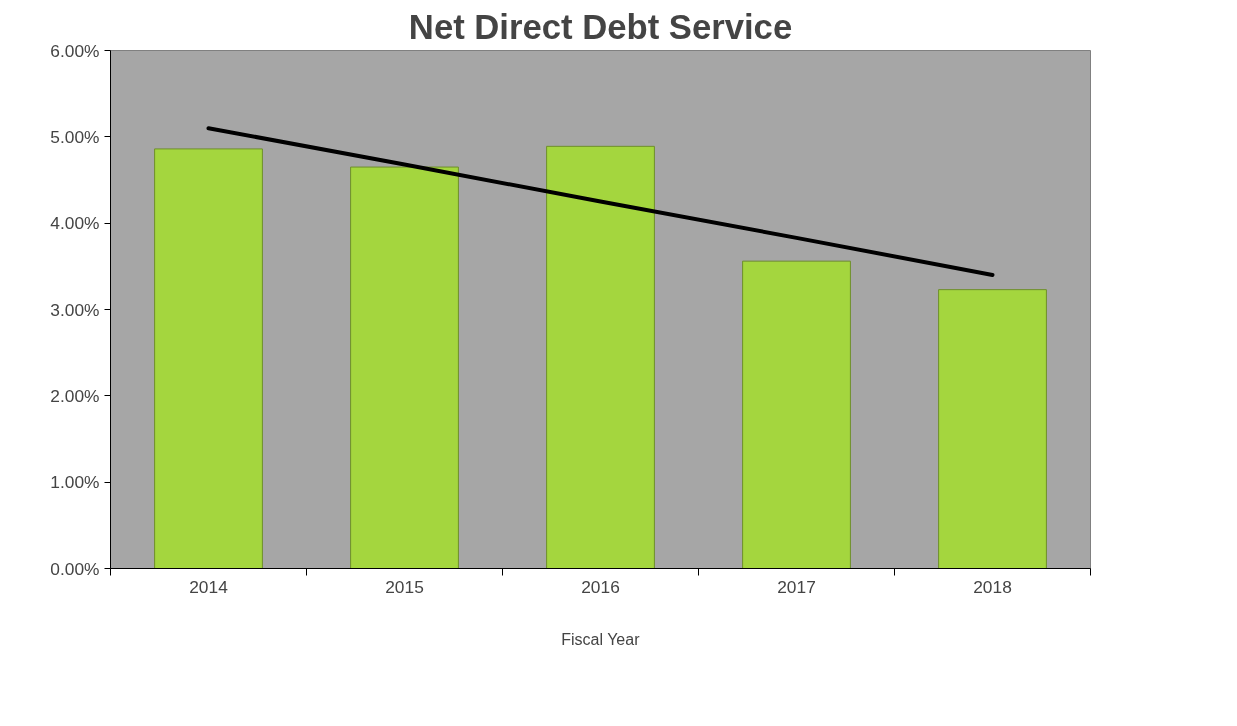 The height and width of the screenshot is (726, 1237). What do you see at coordinates (75, 136) in the screenshot?
I see `y-tick-label: 5.00%` at bounding box center [75, 136].